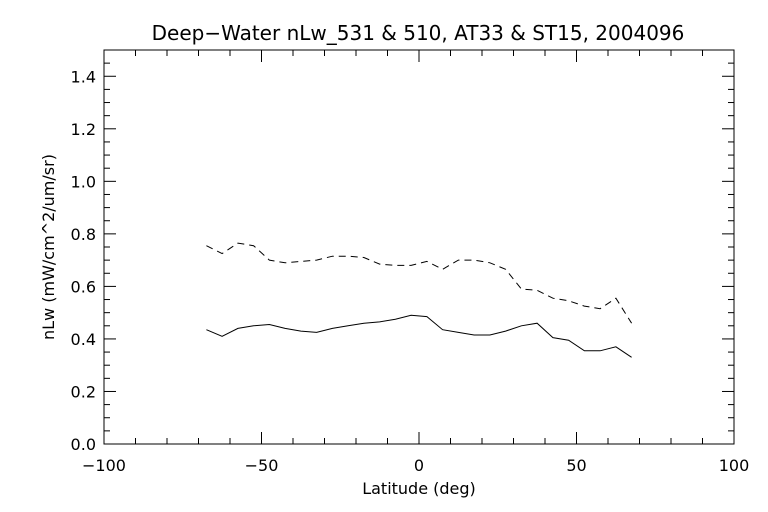 The width and height of the screenshot is (768, 512). What do you see at coordinates (83, 339) in the screenshot?
I see `y-tick-label: 0.4` at bounding box center [83, 339].